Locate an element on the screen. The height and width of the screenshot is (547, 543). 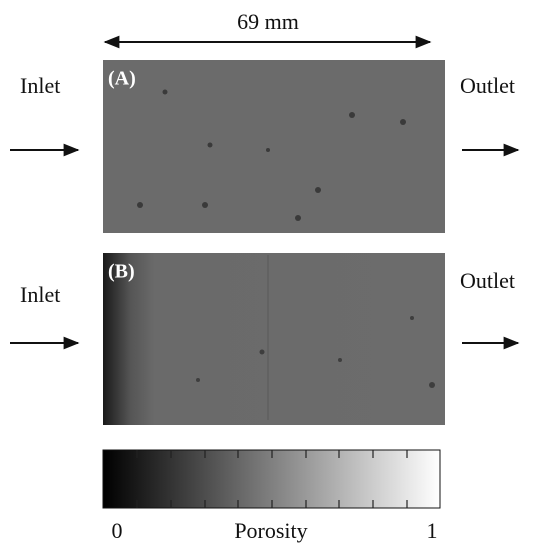
colorbar-gradient is located at coordinates (271, 479).